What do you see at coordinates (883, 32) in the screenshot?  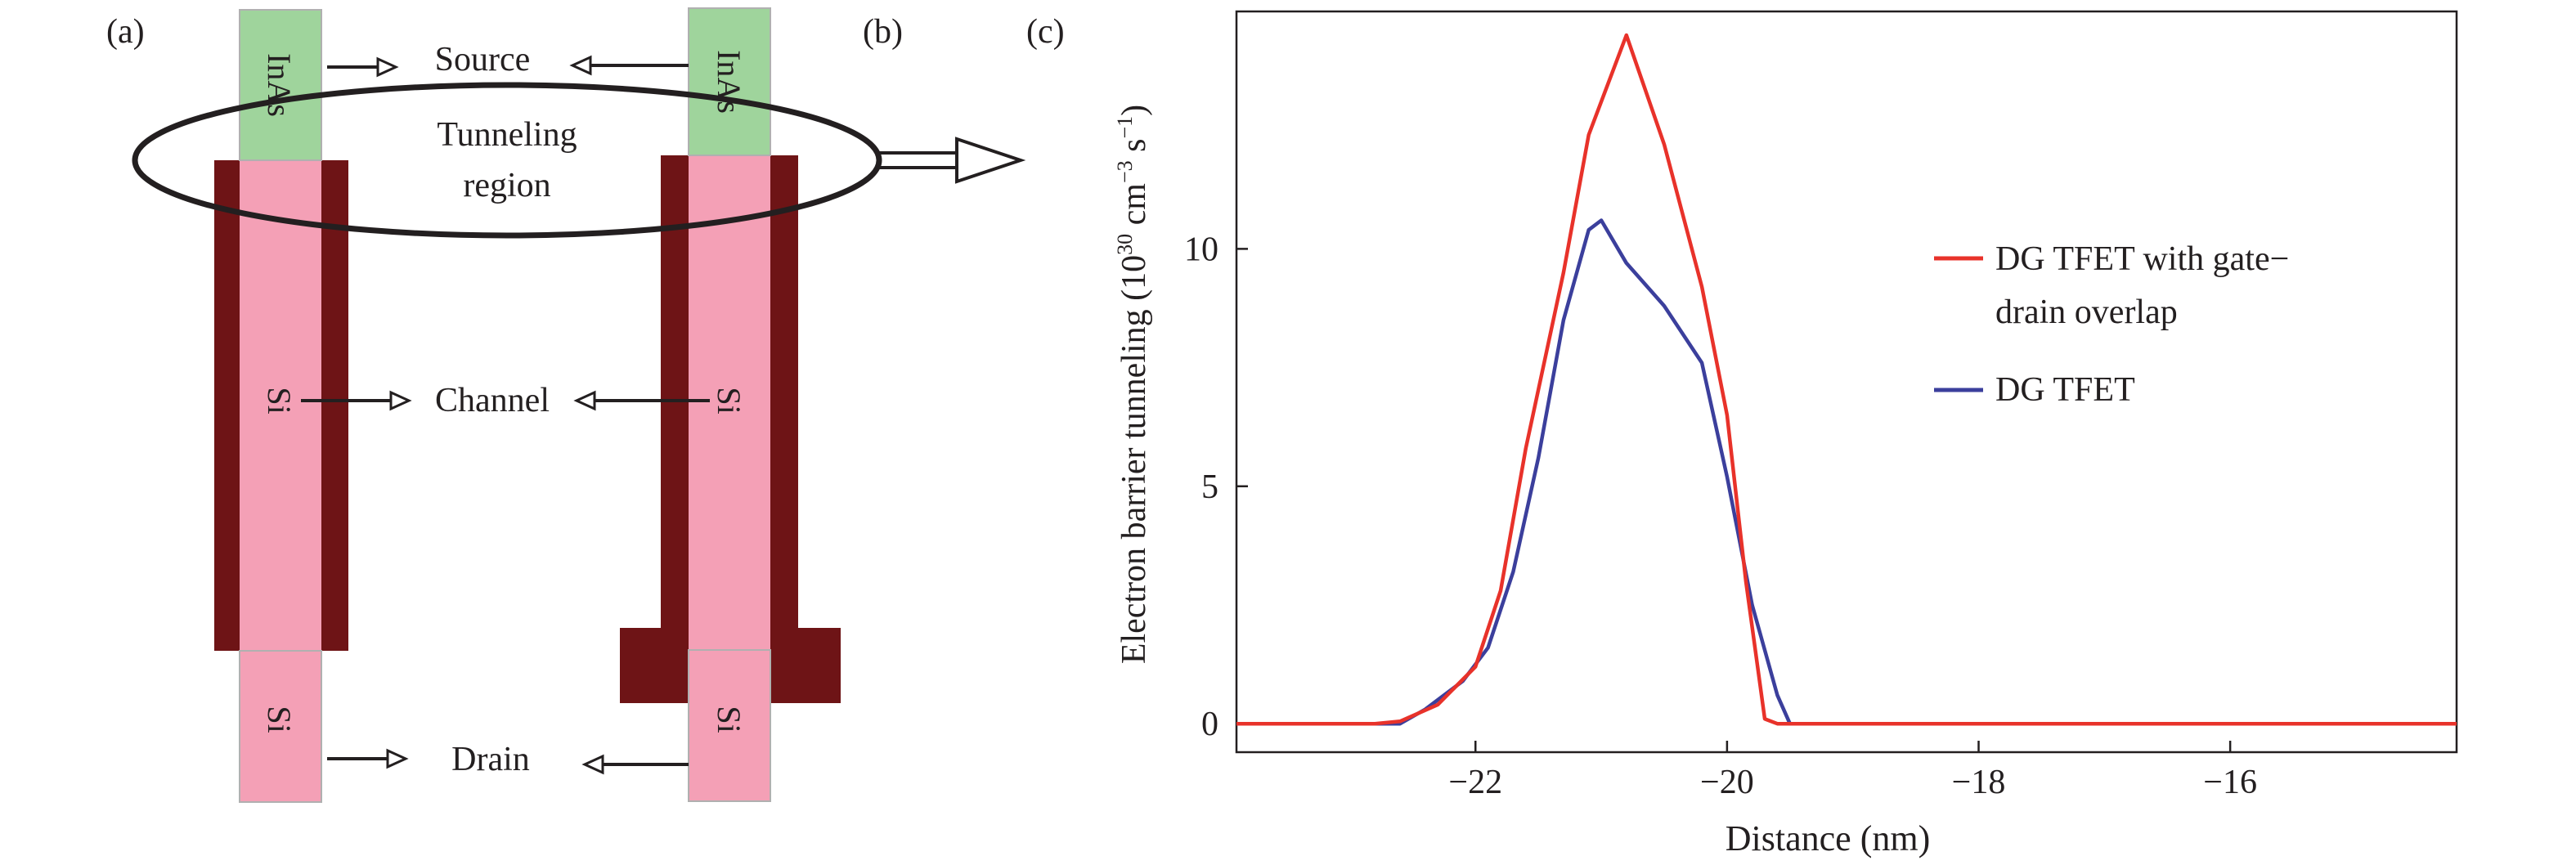 I see `panel-label-b: (b)` at bounding box center [883, 32].